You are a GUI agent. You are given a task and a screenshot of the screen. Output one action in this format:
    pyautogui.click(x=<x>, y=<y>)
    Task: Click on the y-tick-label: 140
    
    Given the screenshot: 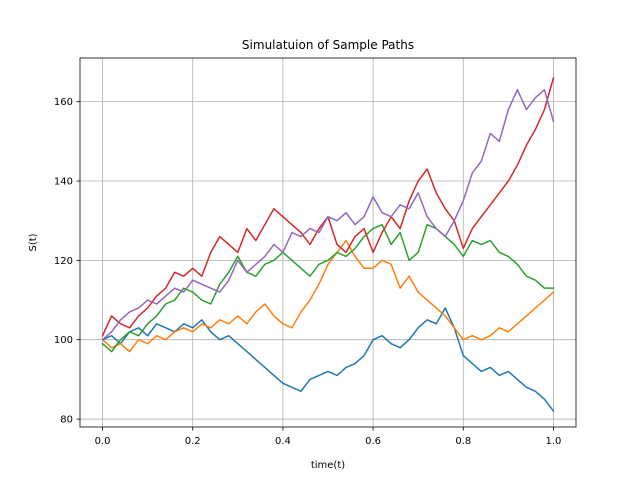 What is the action you would take?
    pyautogui.click(x=63, y=182)
    